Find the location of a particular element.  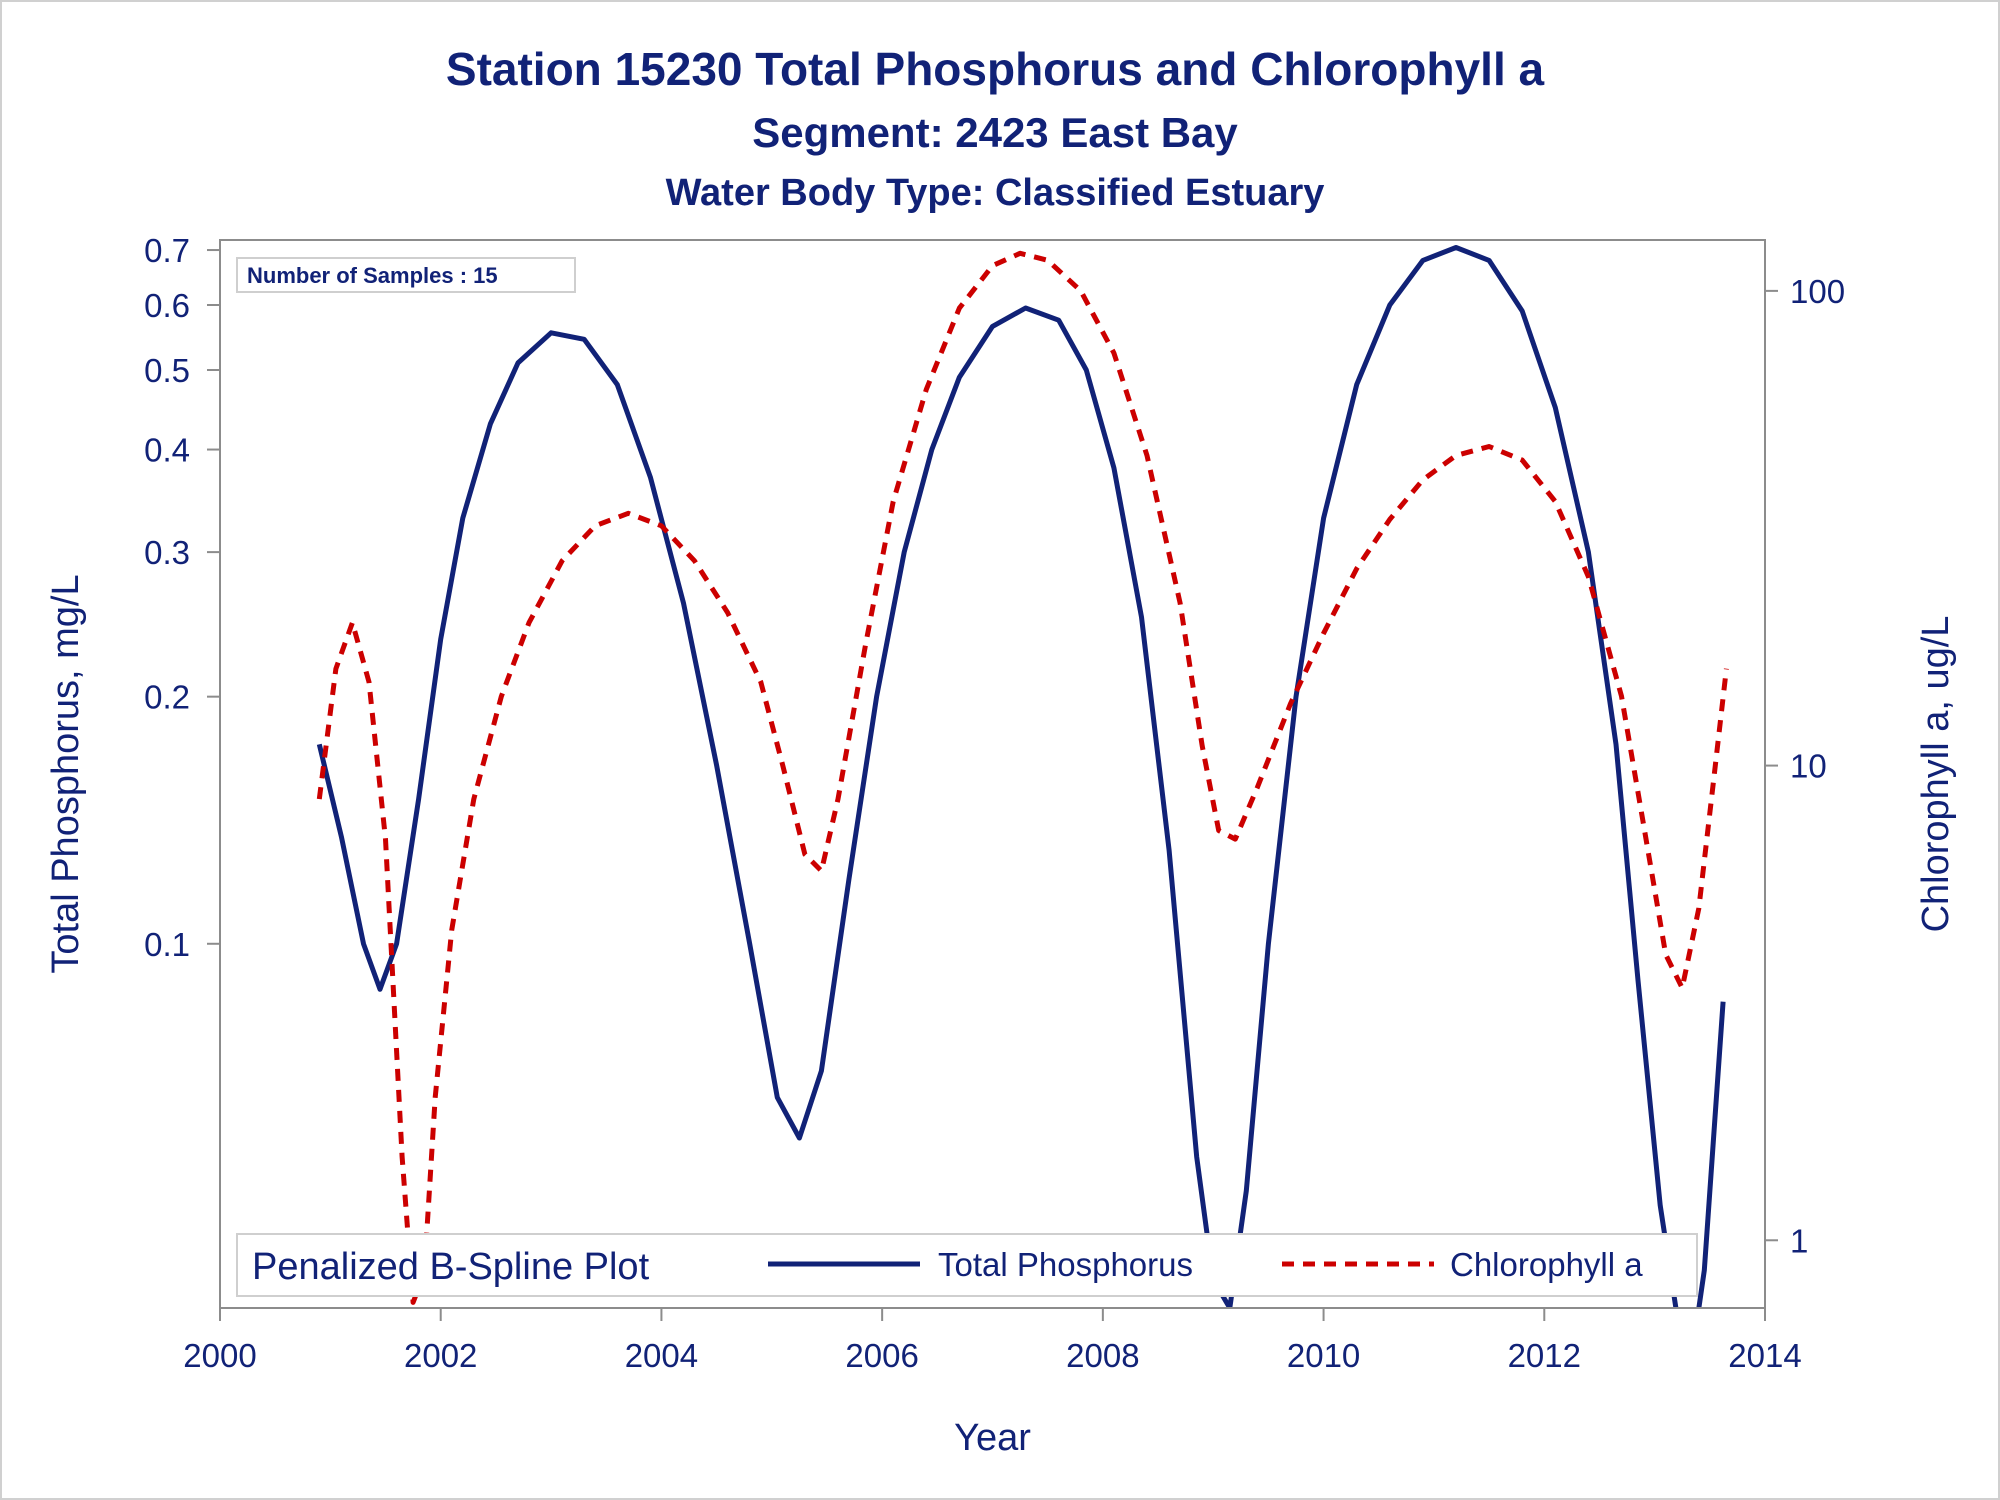

y-tick-label: 0.5 is located at coordinates (167, 370).